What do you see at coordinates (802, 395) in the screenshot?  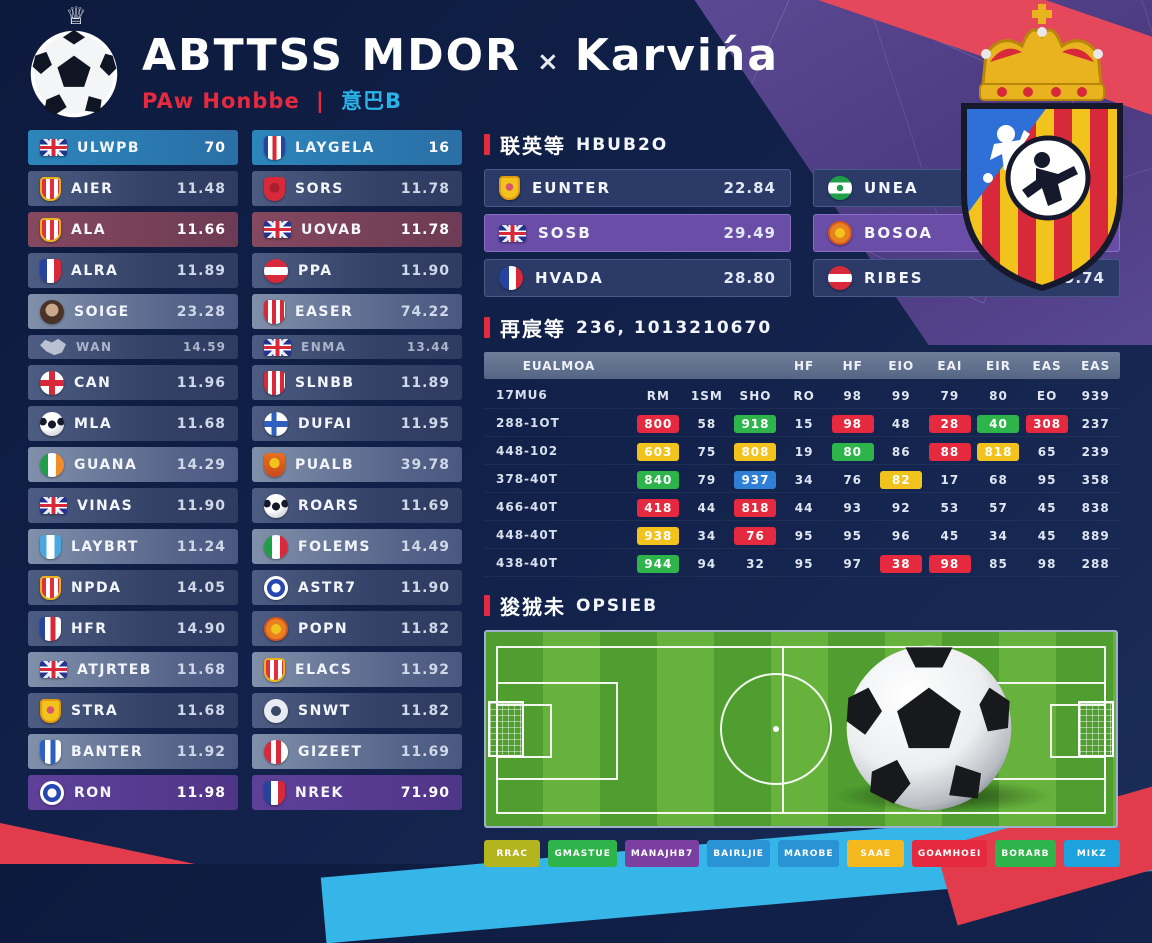 I see `table-row: 17MU6 RM 1SM SHO` at bounding box center [802, 395].